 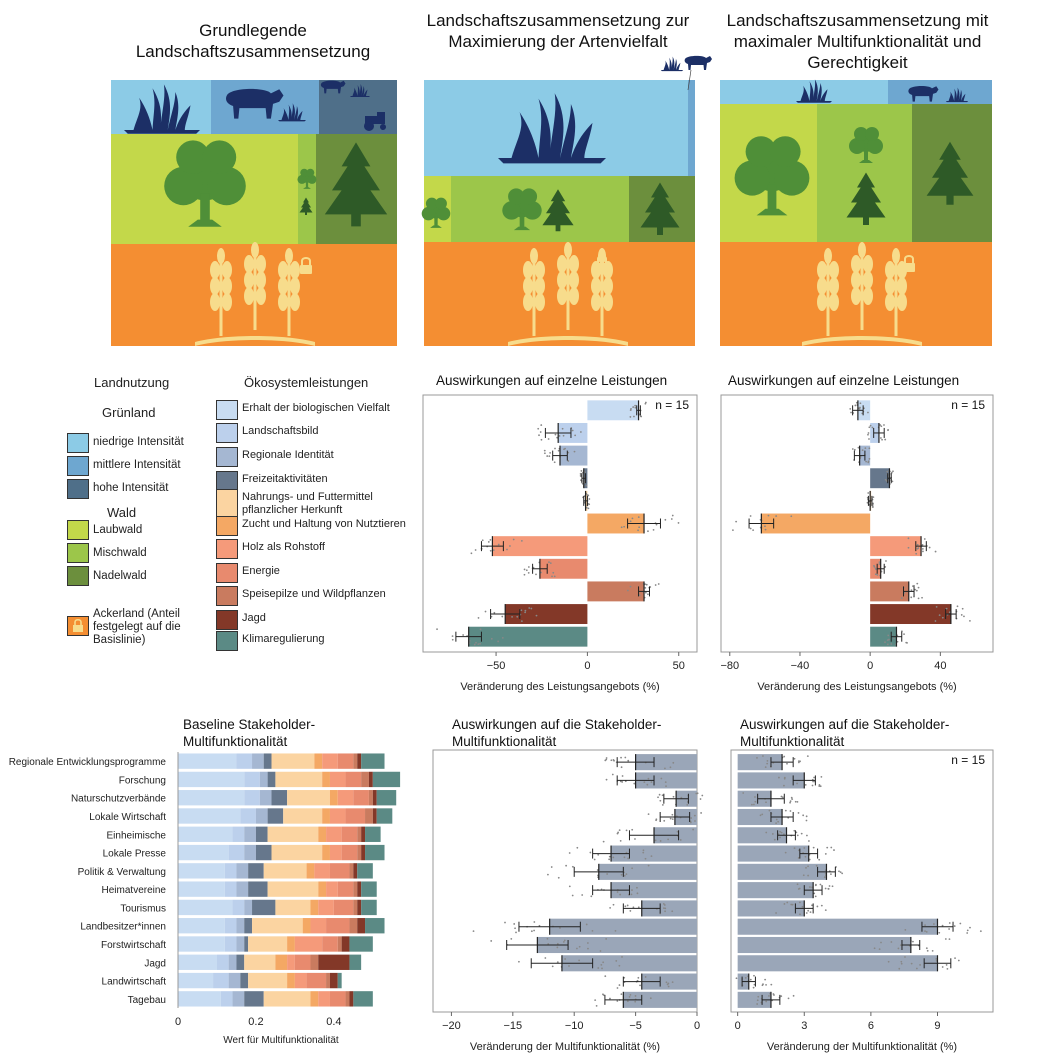 I want to click on legend-wald-title: Wald, so click(x=122, y=512).